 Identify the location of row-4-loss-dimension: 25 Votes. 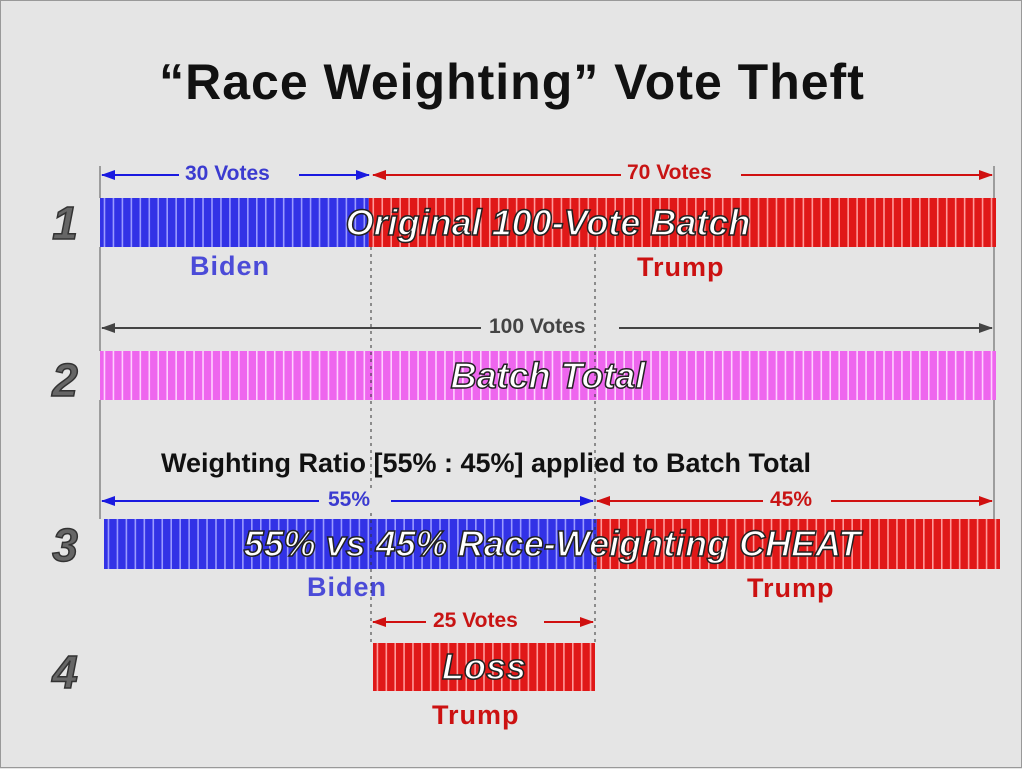
(475, 621).